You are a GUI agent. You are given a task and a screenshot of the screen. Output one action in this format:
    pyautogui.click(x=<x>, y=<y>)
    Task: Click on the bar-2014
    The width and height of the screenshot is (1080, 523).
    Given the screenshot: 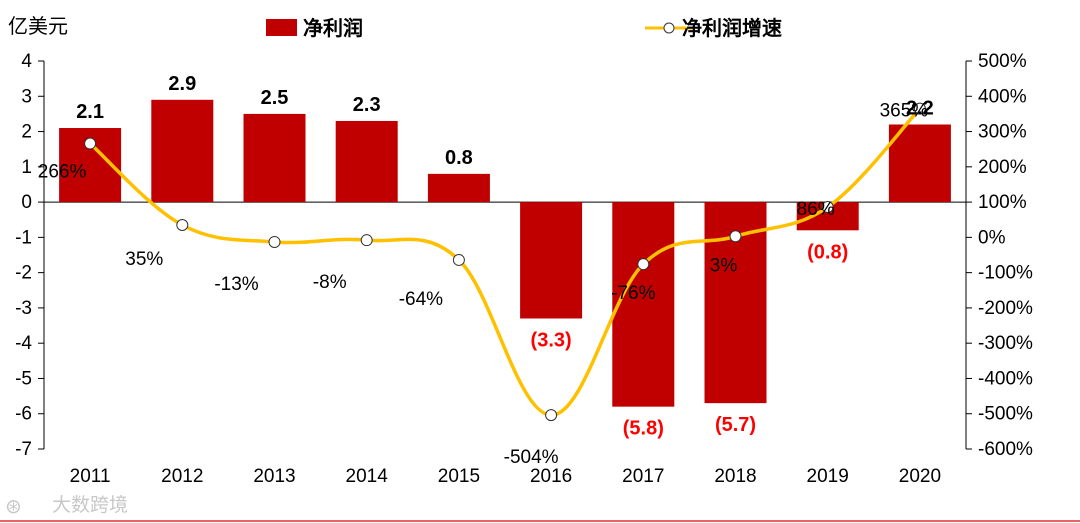 What is the action you would take?
    pyautogui.click(x=366, y=161)
    